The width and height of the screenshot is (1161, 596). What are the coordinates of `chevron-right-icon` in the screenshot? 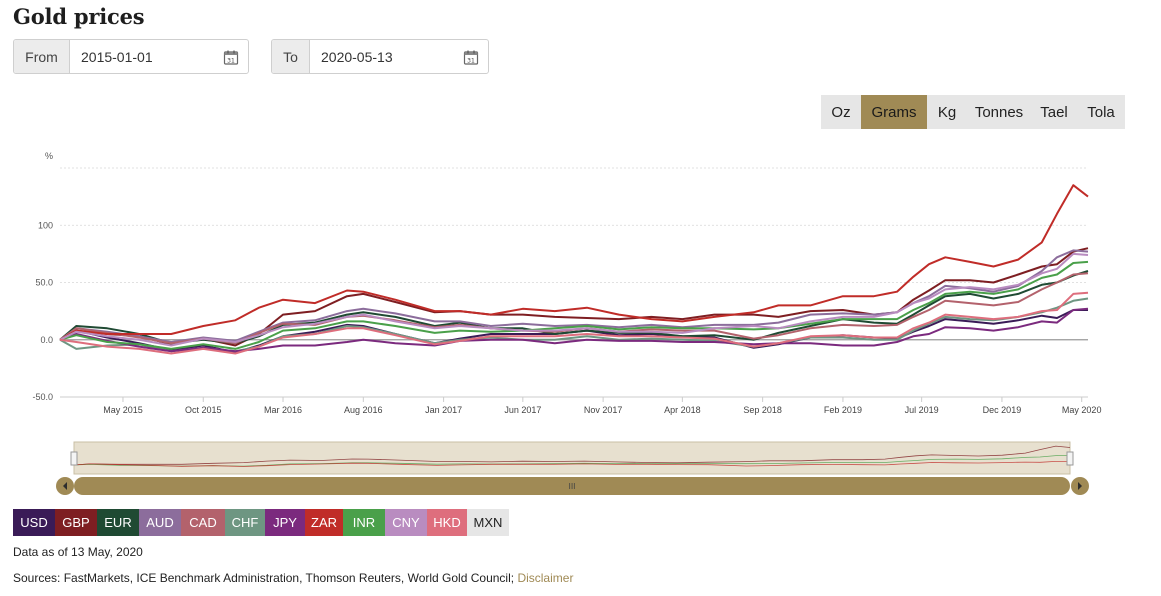 It's located at (1080, 486).